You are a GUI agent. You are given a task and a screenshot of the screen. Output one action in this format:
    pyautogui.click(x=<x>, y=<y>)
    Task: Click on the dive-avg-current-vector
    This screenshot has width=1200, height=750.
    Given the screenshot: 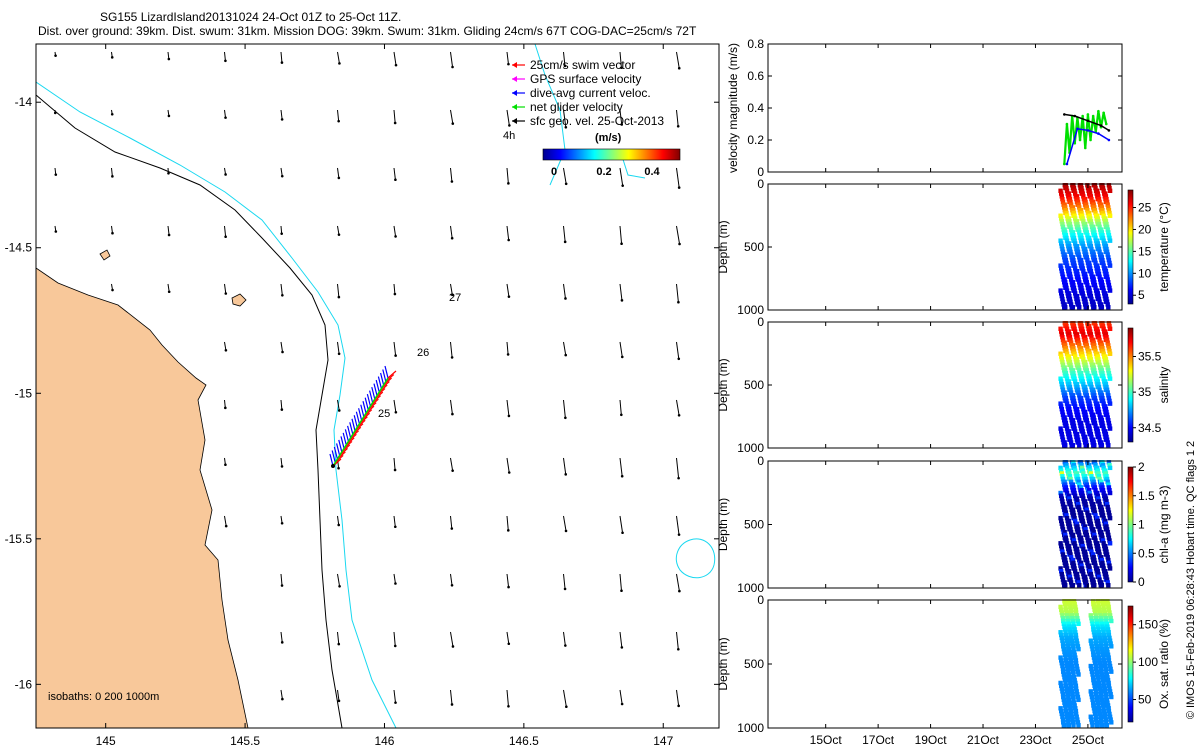 What is the action you would take?
    pyautogui.click(x=384, y=375)
    